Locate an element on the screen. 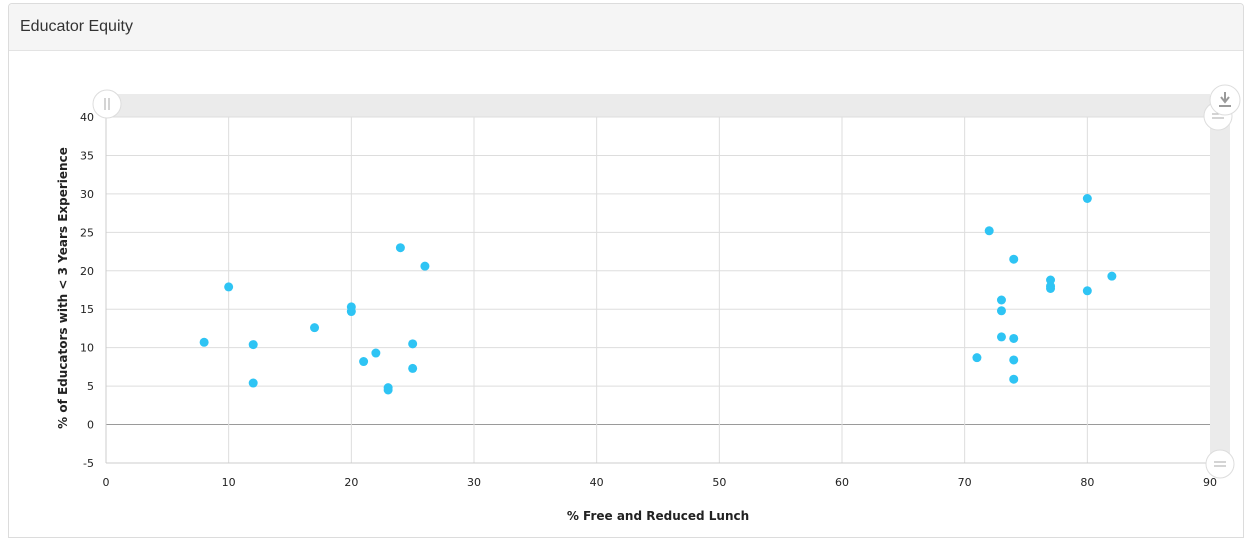 Image resolution: width=1246 pixels, height=540 pixels. y-tick-label: 0 is located at coordinates (90, 425).